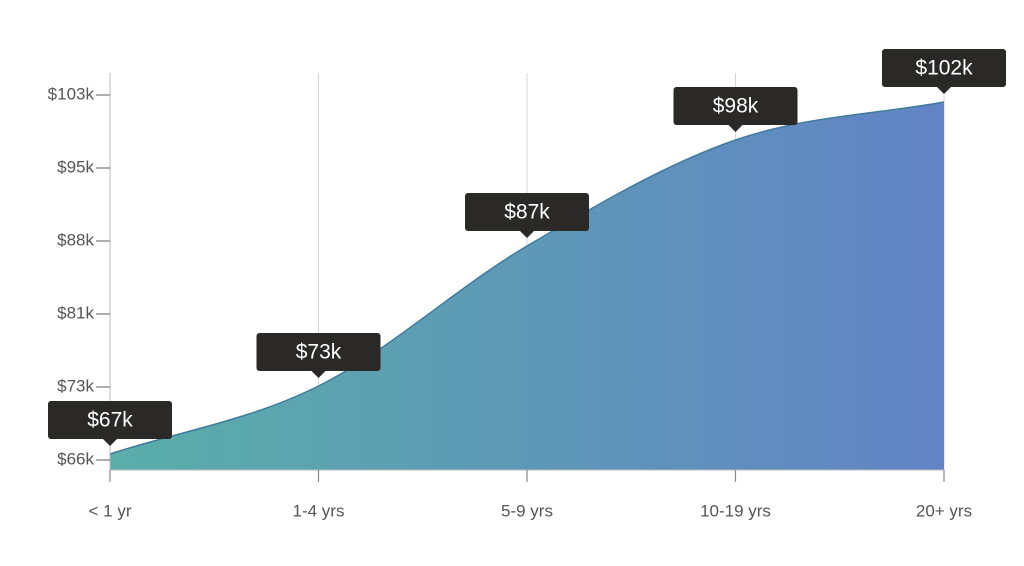  Describe the element at coordinates (527, 510) in the screenshot. I see `x-tick-label: 5-9 yrs` at that location.